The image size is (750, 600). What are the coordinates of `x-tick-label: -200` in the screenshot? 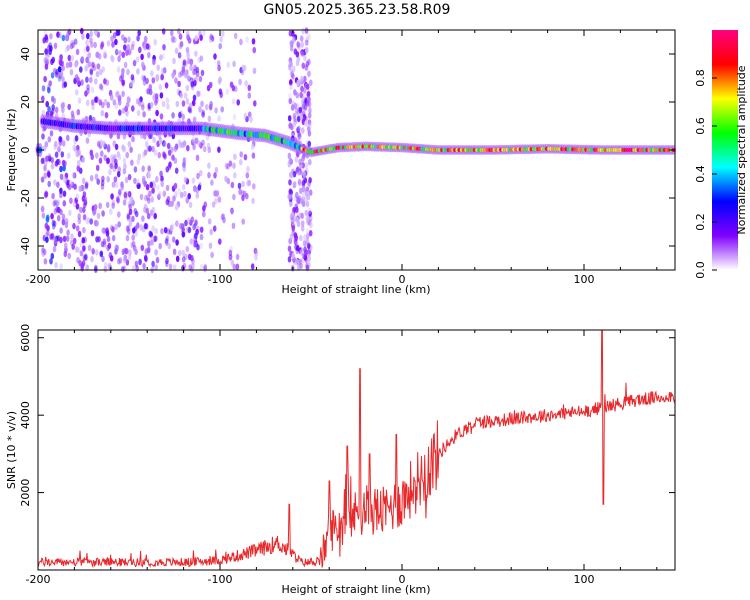 It's located at (38, 279).